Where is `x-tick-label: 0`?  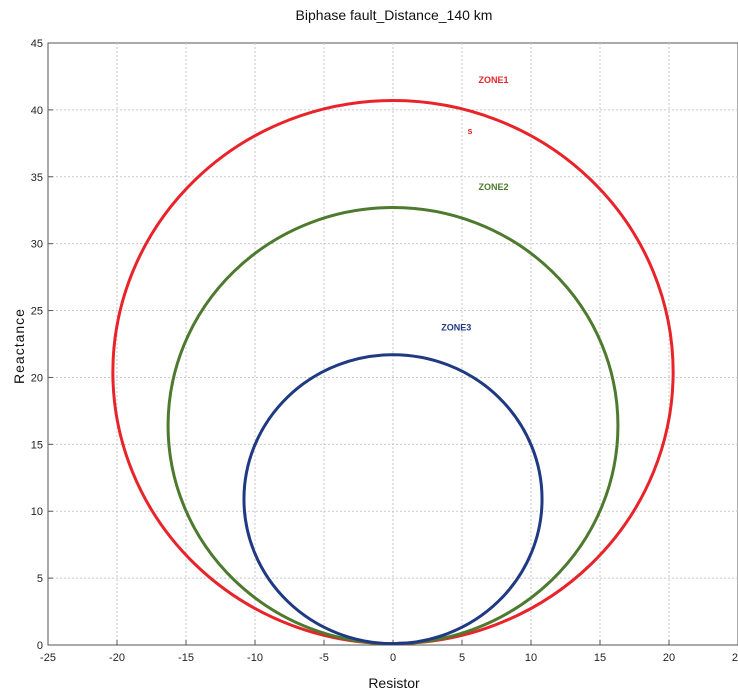
x-tick-label: 0 is located at coordinates (393, 658).